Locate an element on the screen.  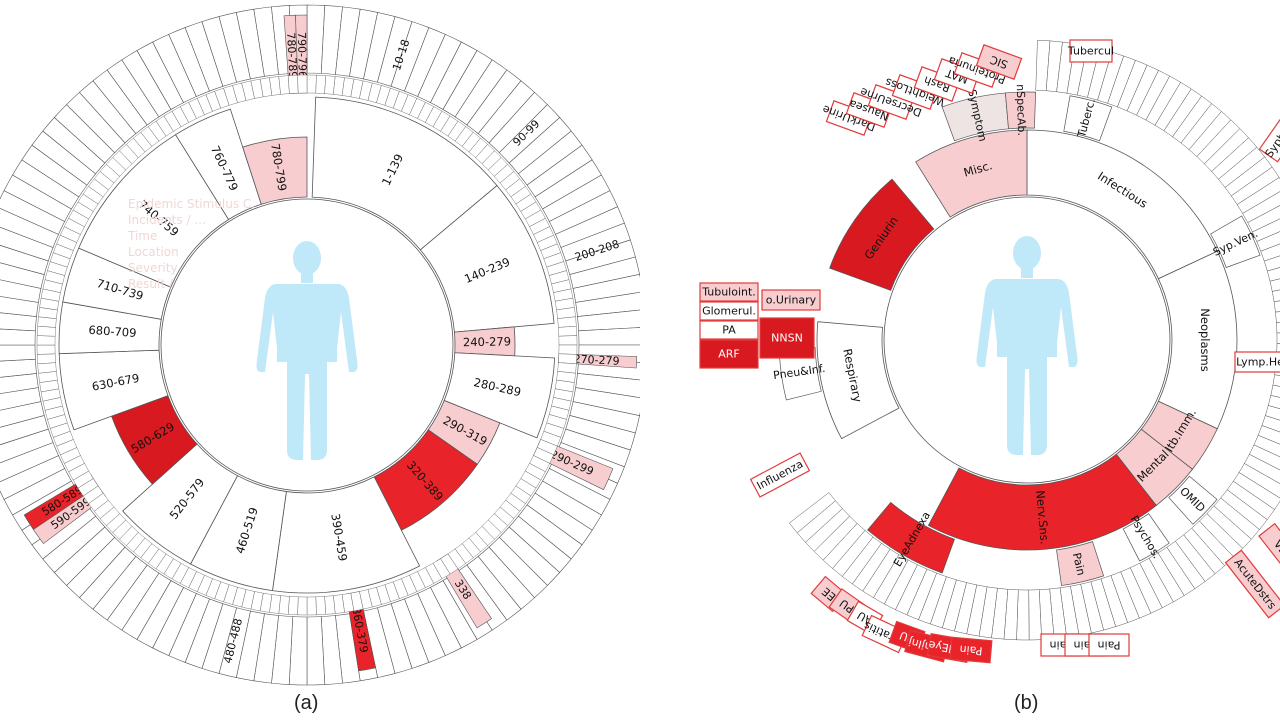
b-box: PA is located at coordinates (729, 330).